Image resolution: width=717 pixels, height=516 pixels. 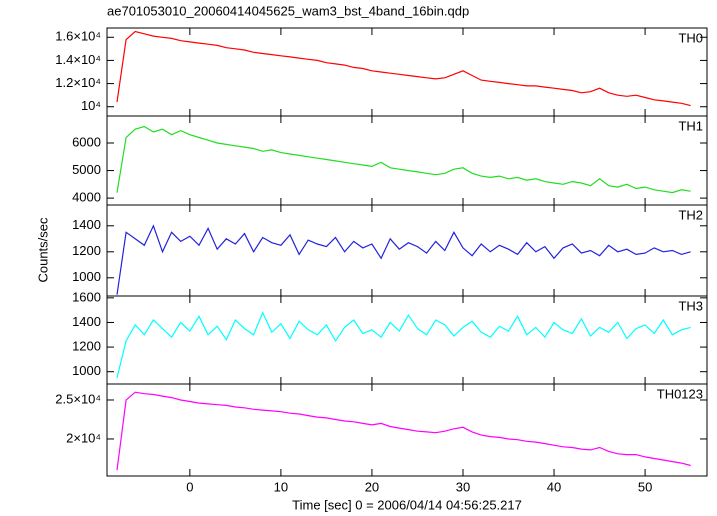 I want to click on x-tick-label: 30, so click(x=463, y=486).